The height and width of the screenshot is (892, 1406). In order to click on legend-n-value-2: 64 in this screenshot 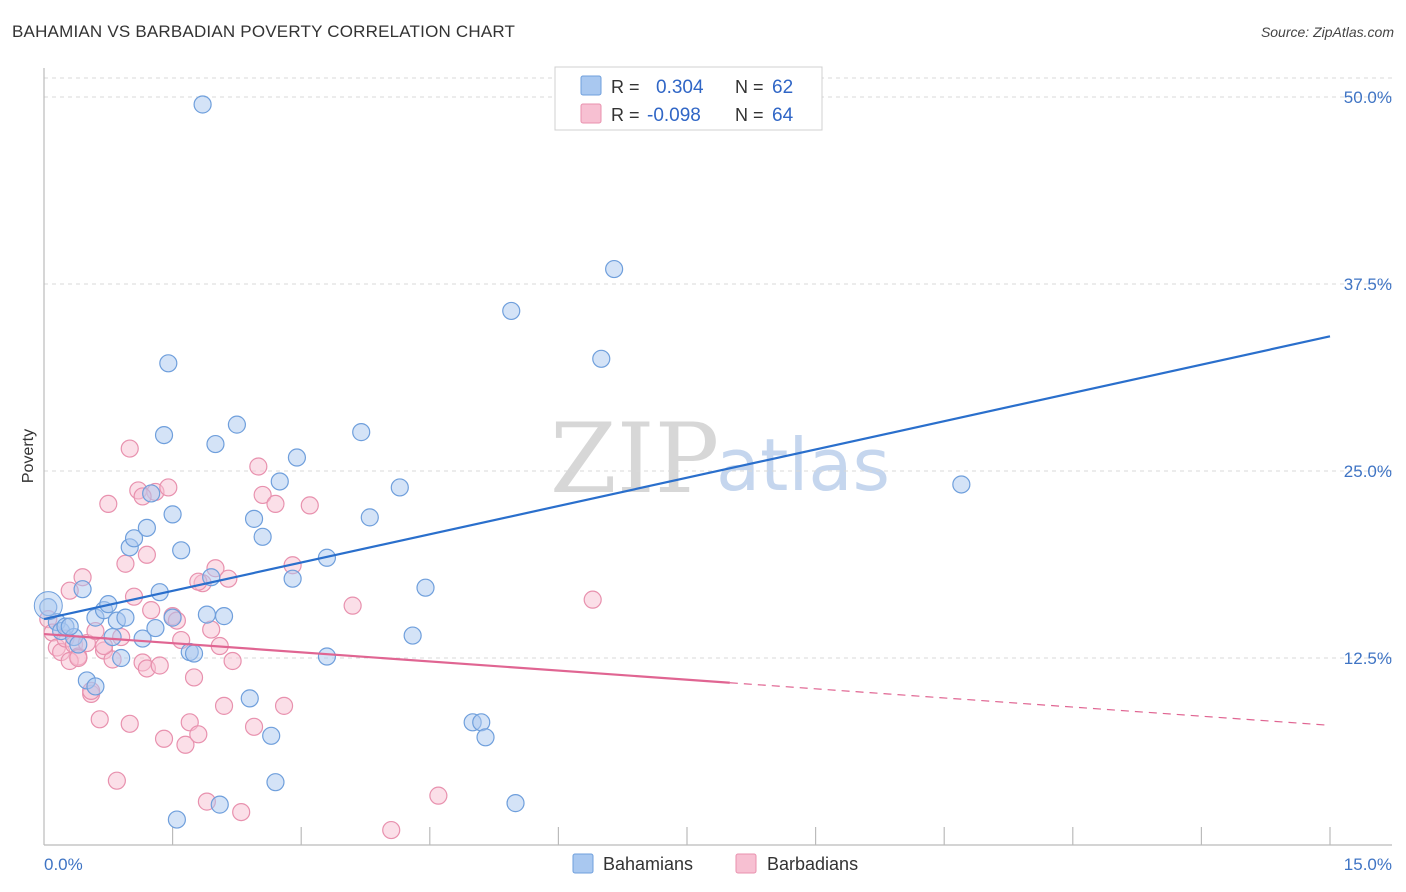, I will do `click(783, 115)`.